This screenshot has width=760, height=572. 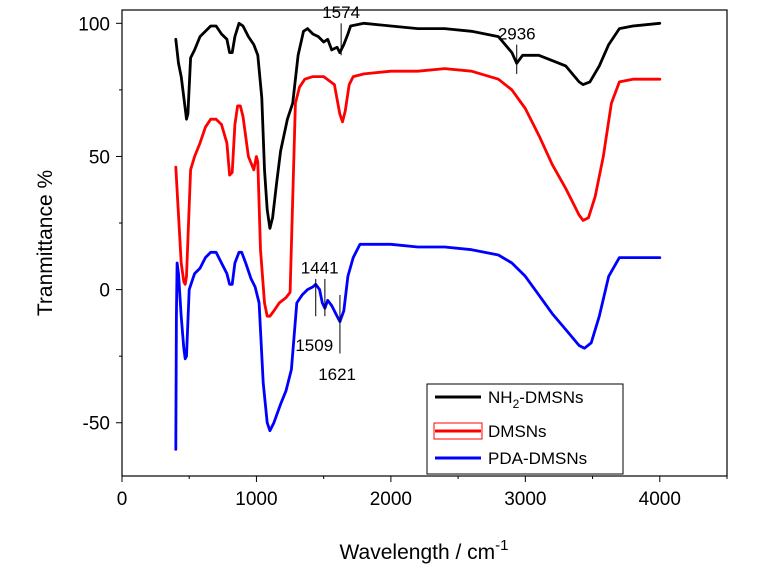 What do you see at coordinates (320, 268) in the screenshot?
I see `annotation-label-1441: 1441` at bounding box center [320, 268].